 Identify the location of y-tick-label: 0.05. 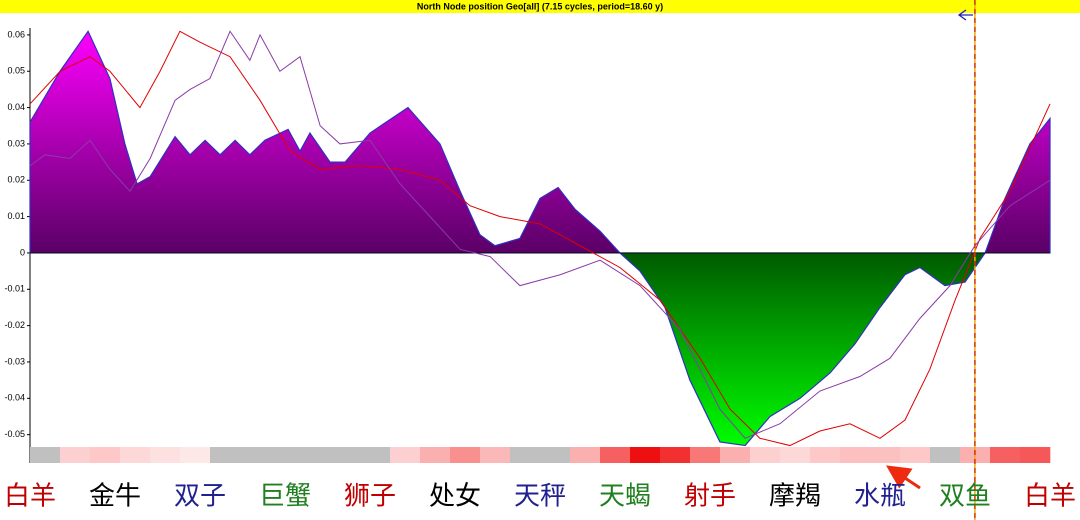
(16, 71).